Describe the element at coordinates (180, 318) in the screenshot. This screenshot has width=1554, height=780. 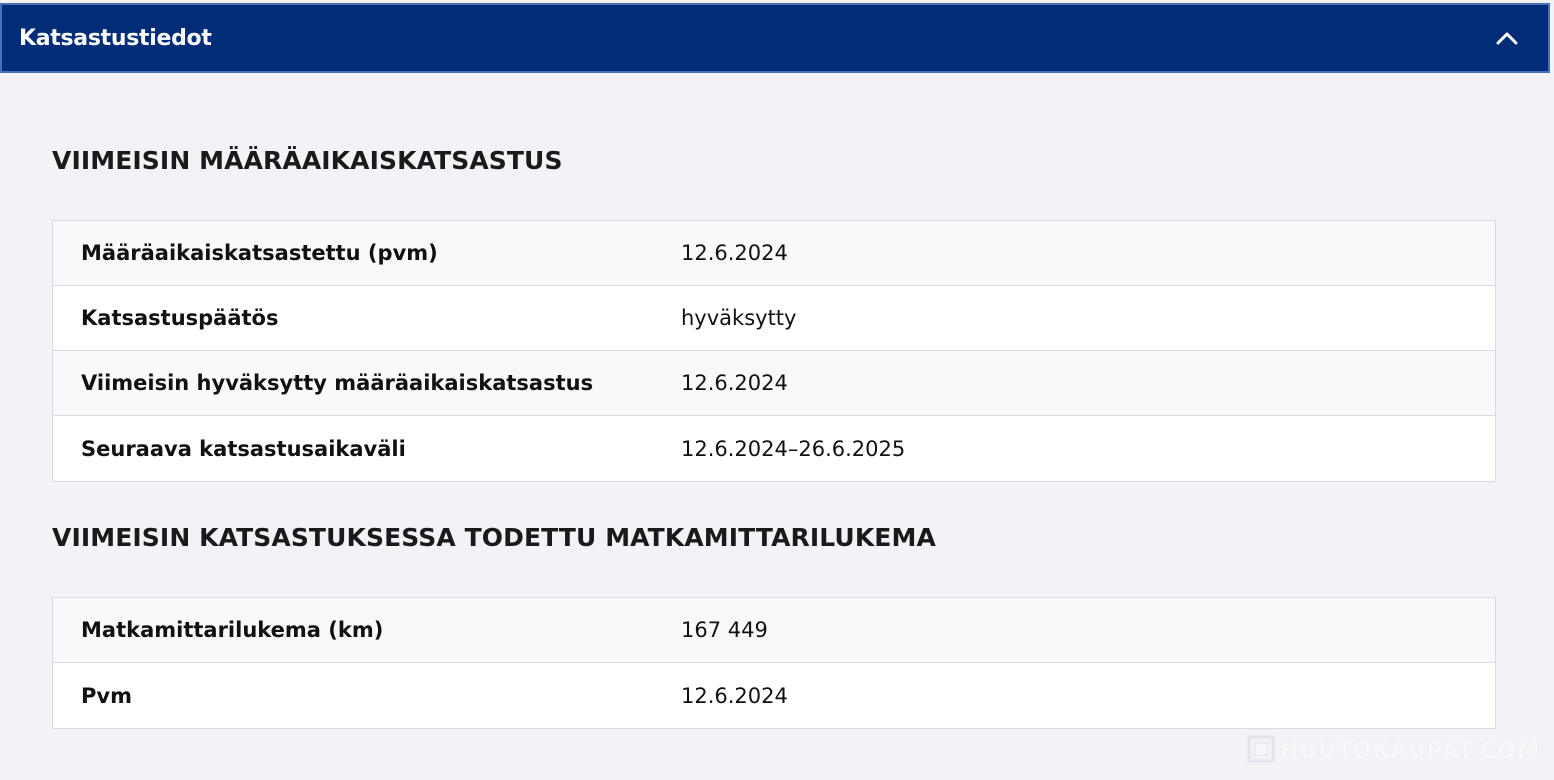
I see `row-label: Katsastuspäätös` at that location.